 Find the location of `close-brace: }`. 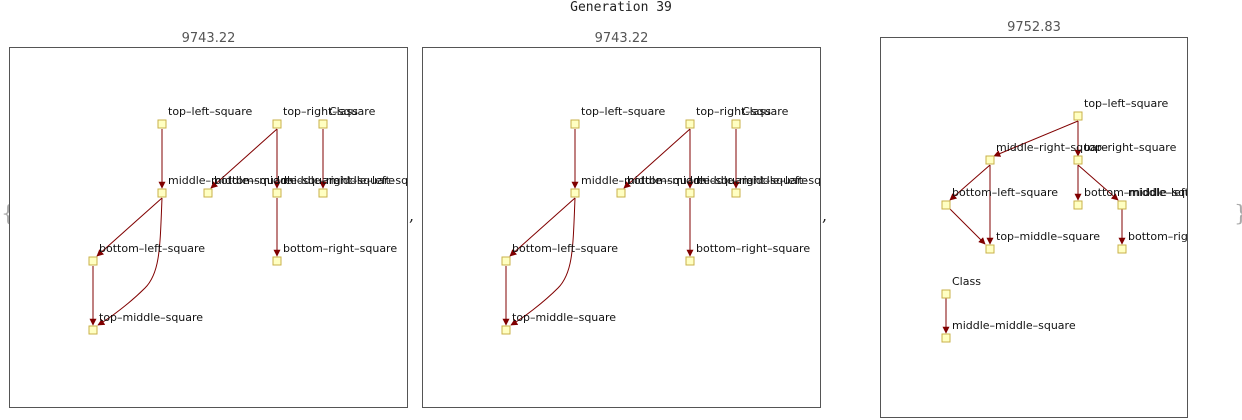

close-brace: } is located at coordinates (1238, 215).